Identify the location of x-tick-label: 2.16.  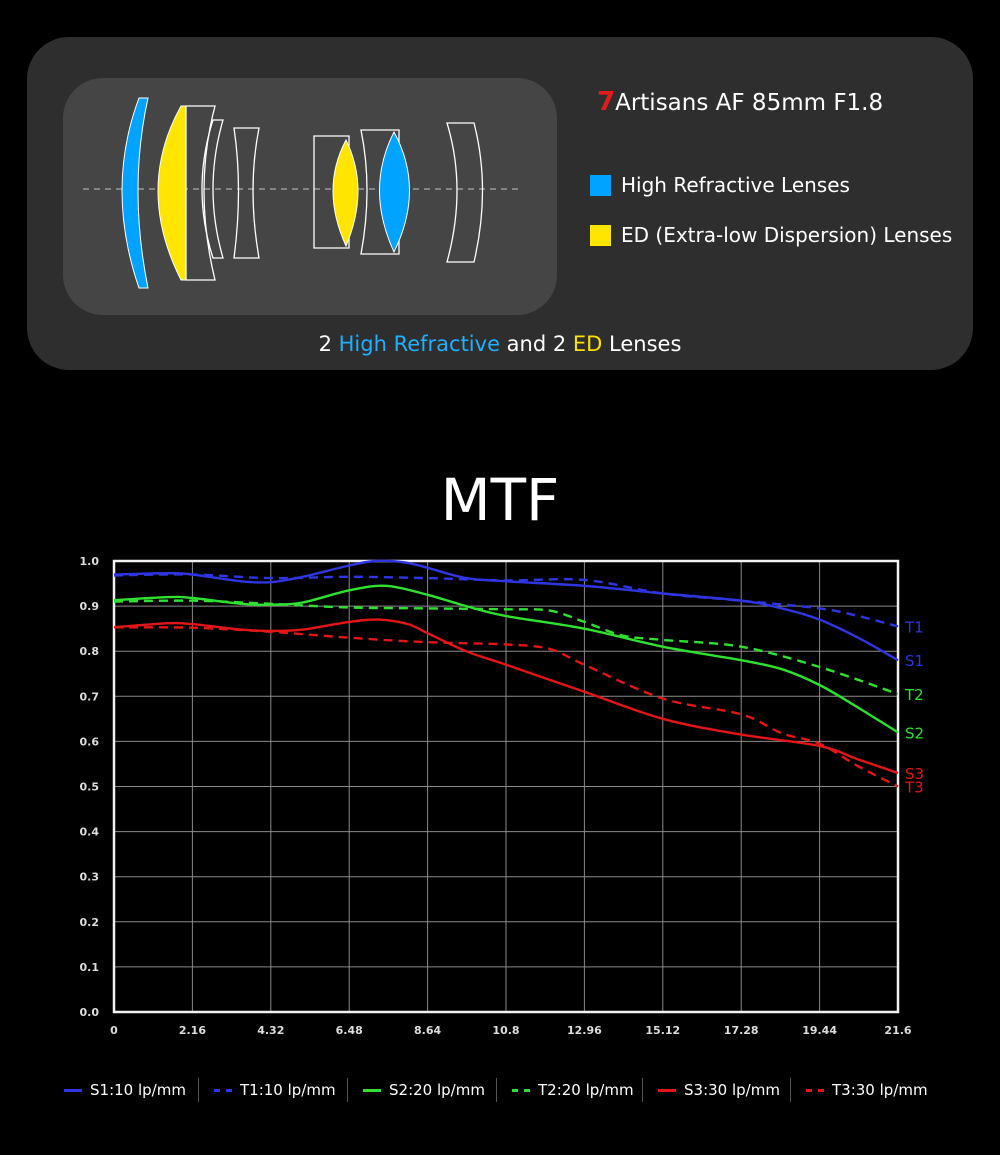
(192, 1030).